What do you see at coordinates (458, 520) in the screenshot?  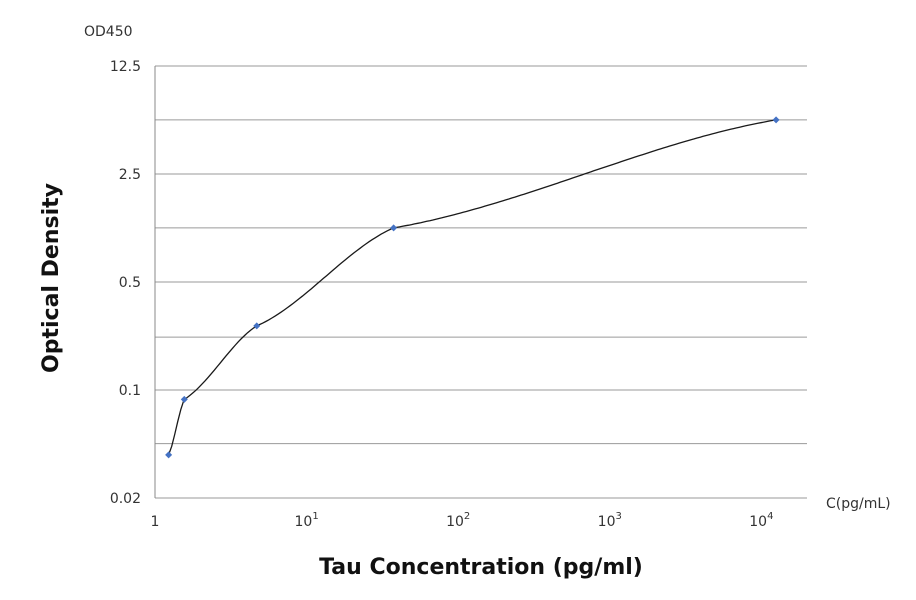 I see `x-tick-label: 10²` at bounding box center [458, 520].